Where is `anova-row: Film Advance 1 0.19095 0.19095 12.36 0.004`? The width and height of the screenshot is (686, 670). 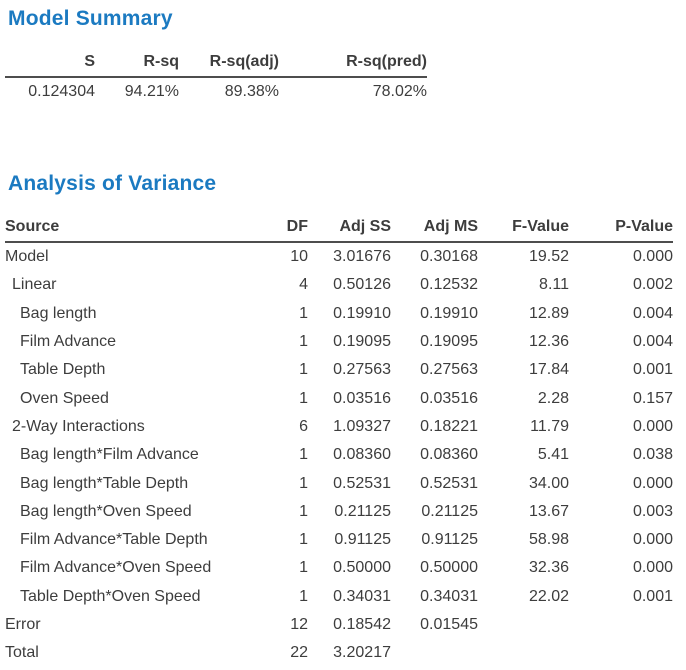
anova-row: Film Advance 1 0.19095 0.19095 12.36 0.004 is located at coordinates (339, 342).